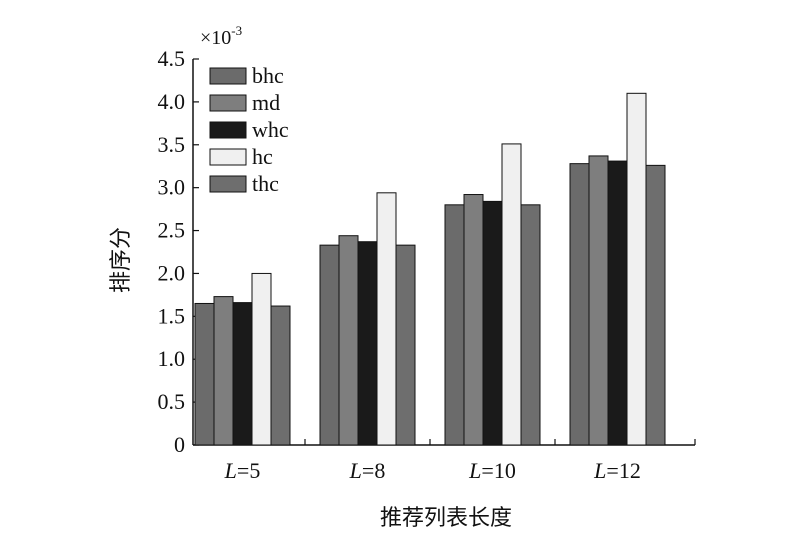 This screenshot has height=549, width=800. I want to click on legend-label: thc, so click(265, 183).